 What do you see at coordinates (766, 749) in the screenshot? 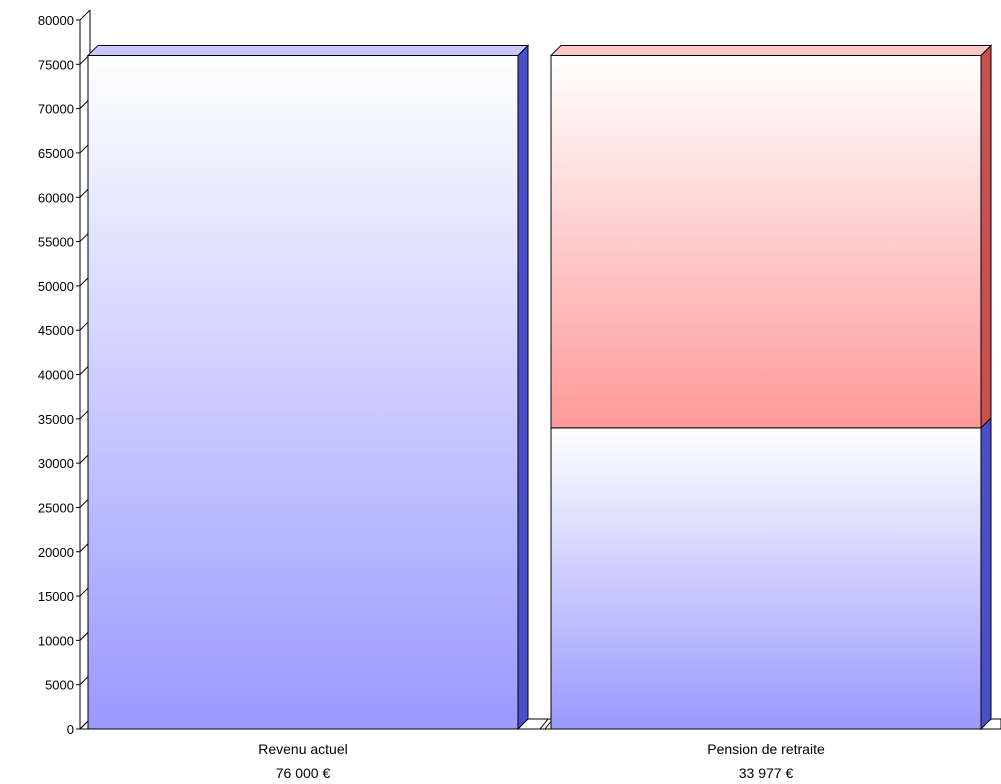
I see `category-label: Pension de retraite` at bounding box center [766, 749].